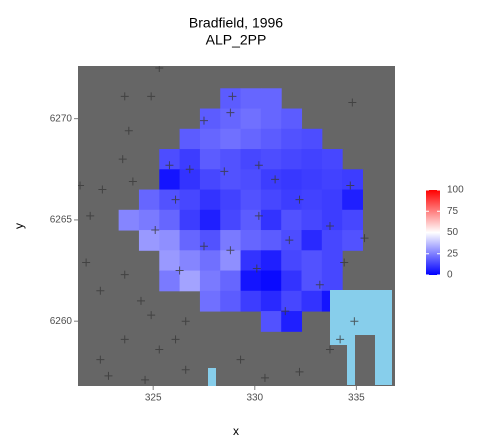  I want to click on x-axis-label: x, so click(236, 431).